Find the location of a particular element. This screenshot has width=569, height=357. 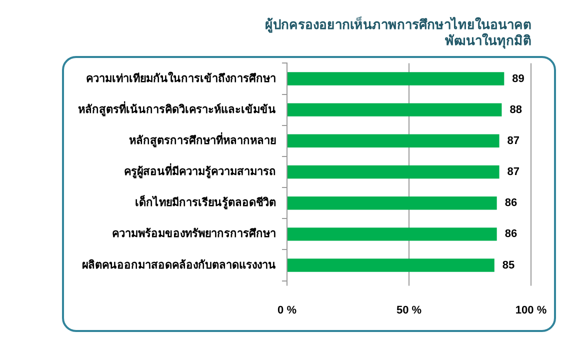

y-tick-label: ครูผู้สอนที่มีความรู้ความสามารถ is located at coordinates (200, 171).